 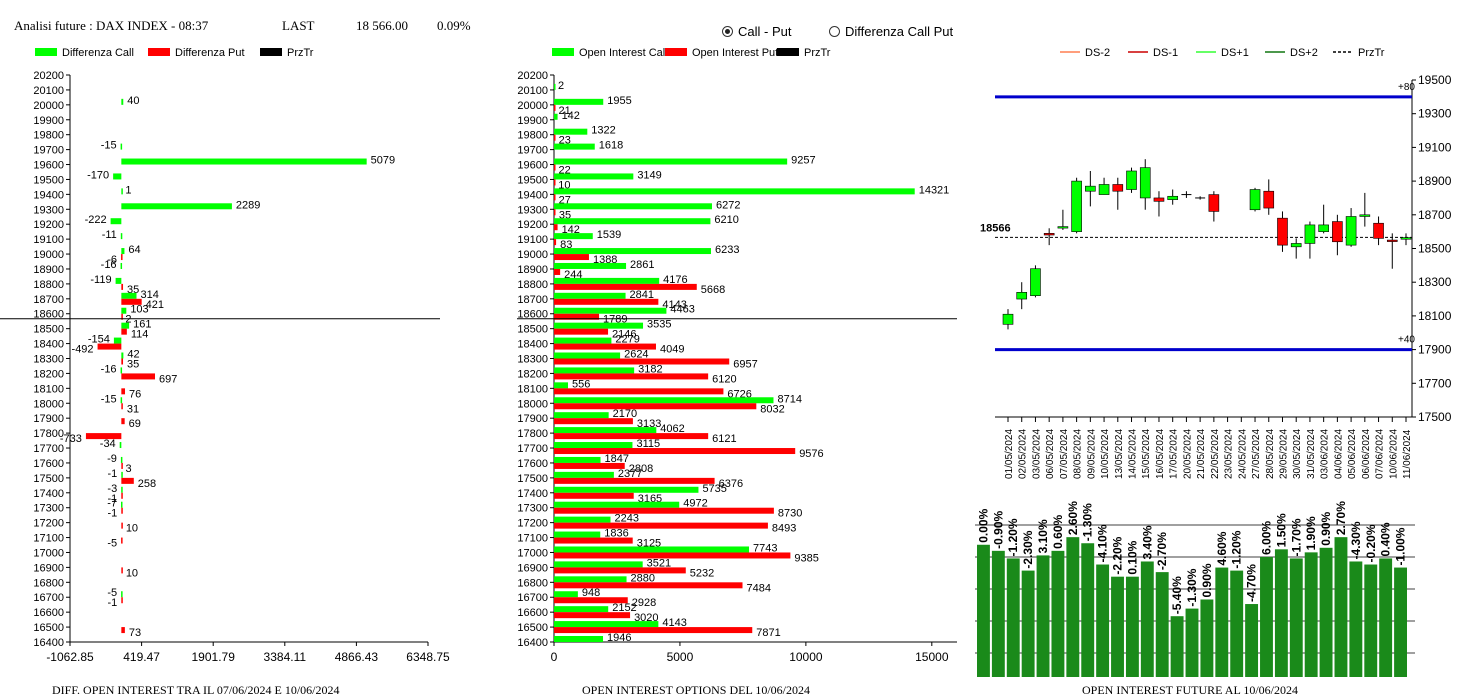 What do you see at coordinates (603, 131) in the screenshot?
I see `call-value-label: 1322` at bounding box center [603, 131].